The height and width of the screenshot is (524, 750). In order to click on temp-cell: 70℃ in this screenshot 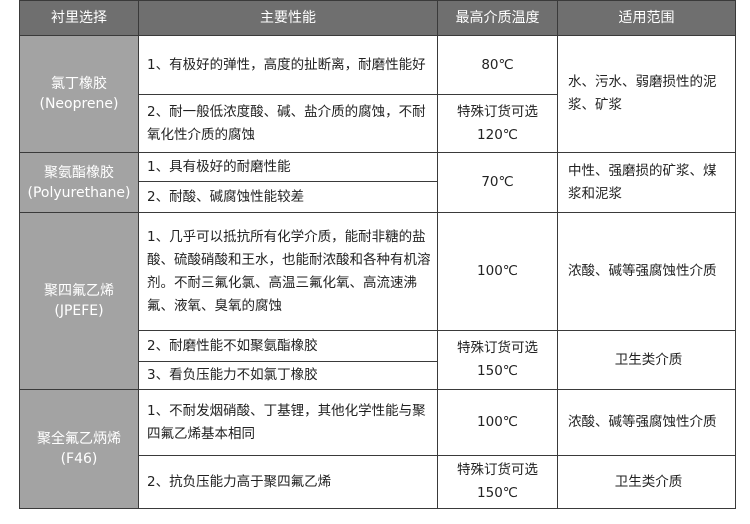, I will do `click(497, 182)`.